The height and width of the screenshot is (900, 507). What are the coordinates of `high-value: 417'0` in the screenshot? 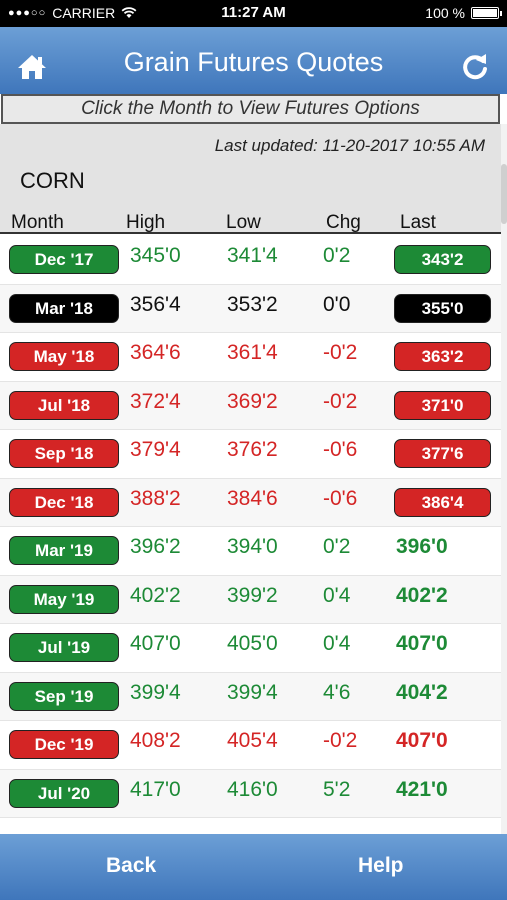 It's located at (155, 789).